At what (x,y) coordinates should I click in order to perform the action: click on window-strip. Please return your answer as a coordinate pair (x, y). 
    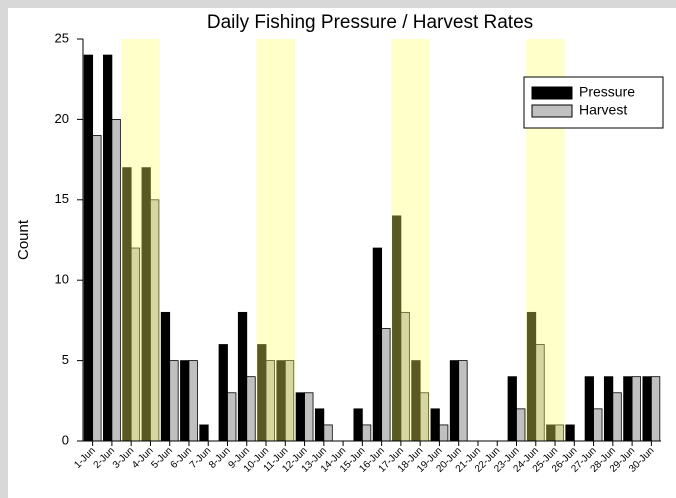
    Looking at the image, I should click on (338, 4).